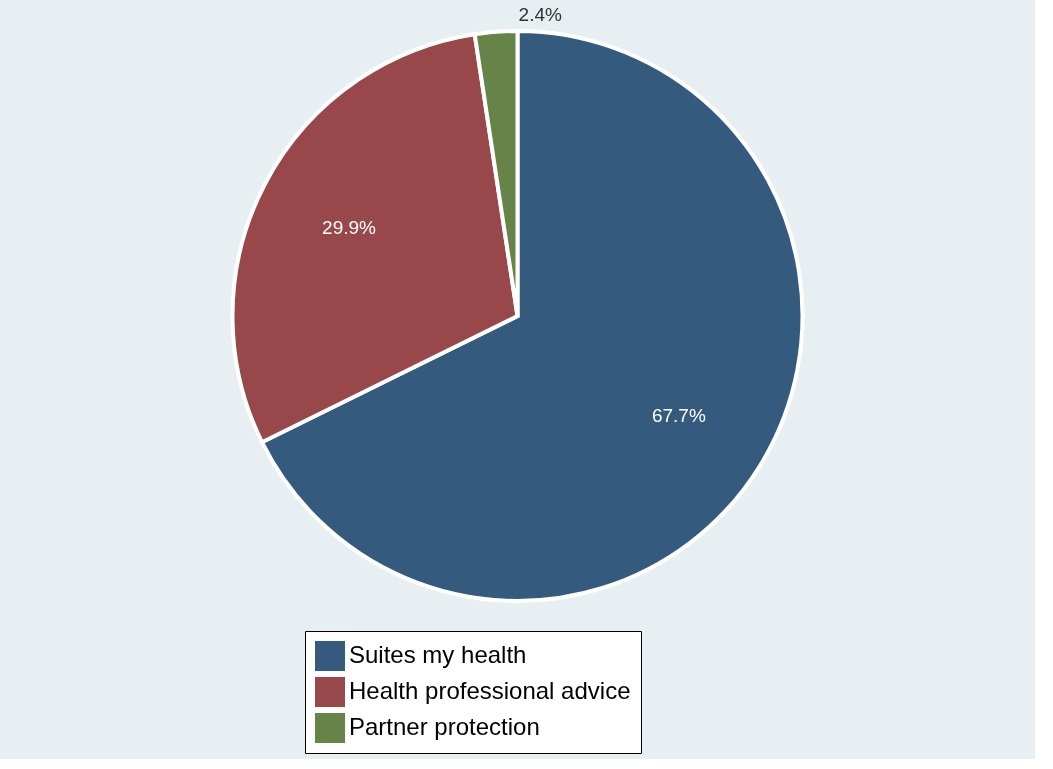  What do you see at coordinates (438, 654) in the screenshot?
I see `legend-label: Suites my health` at bounding box center [438, 654].